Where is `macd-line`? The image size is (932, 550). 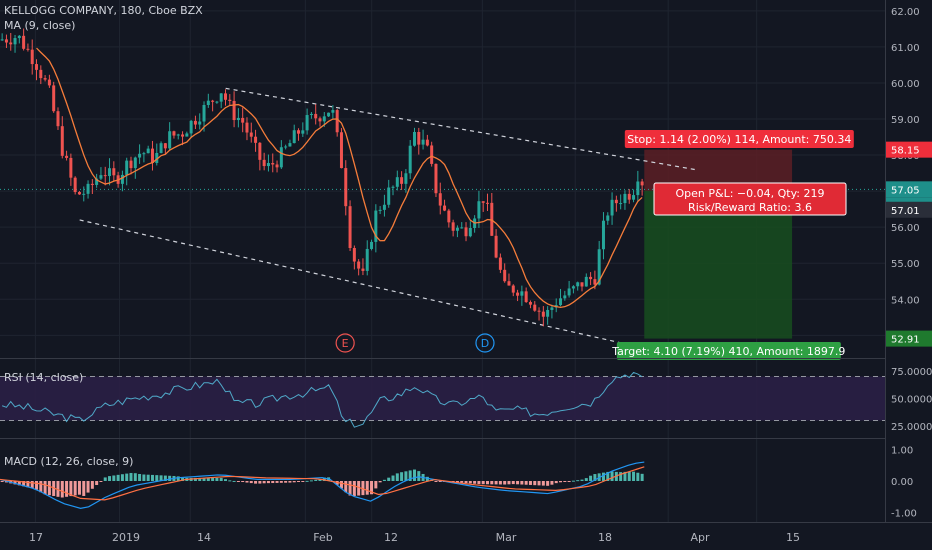
macd-line is located at coordinates (322, 485).